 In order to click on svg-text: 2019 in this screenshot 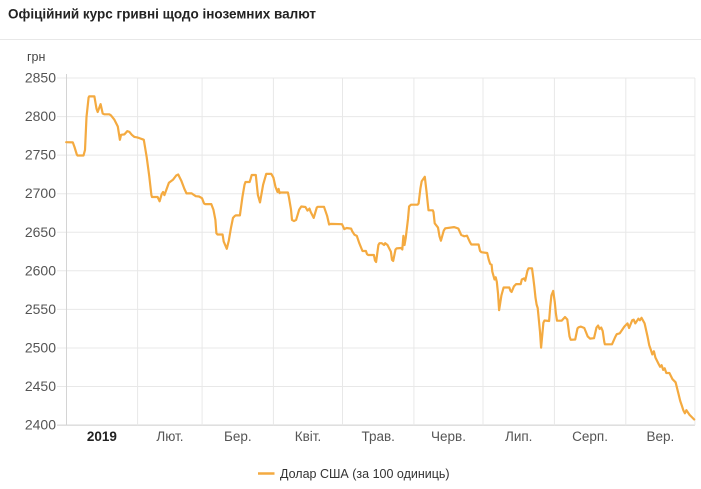, I will do `click(102, 436)`.